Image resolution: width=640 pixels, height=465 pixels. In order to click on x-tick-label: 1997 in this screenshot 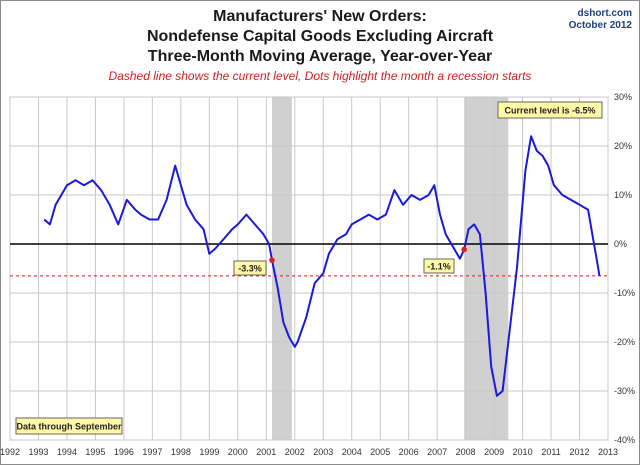, I will do `click(152, 452)`.